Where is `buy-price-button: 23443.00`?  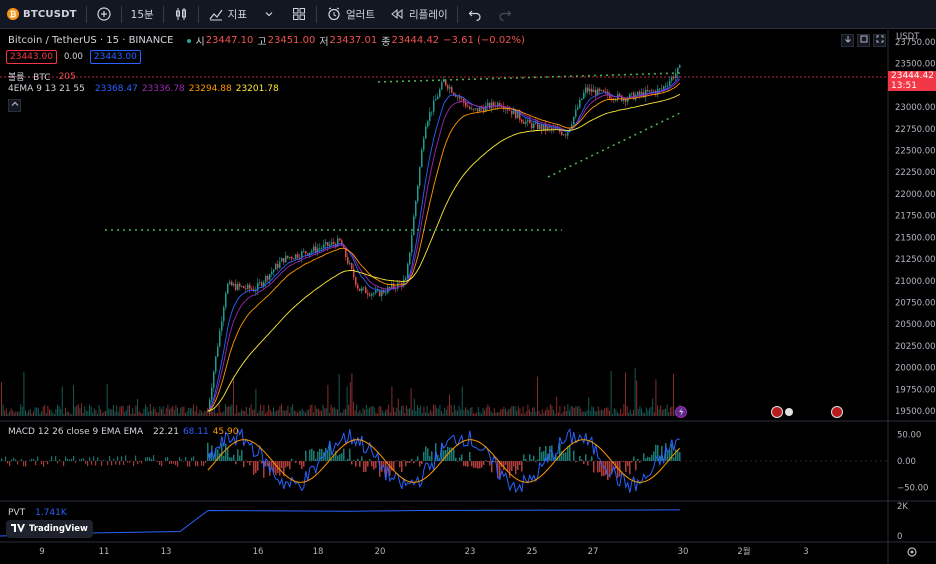
buy-price-button: 23443.00 is located at coordinates (115, 57).